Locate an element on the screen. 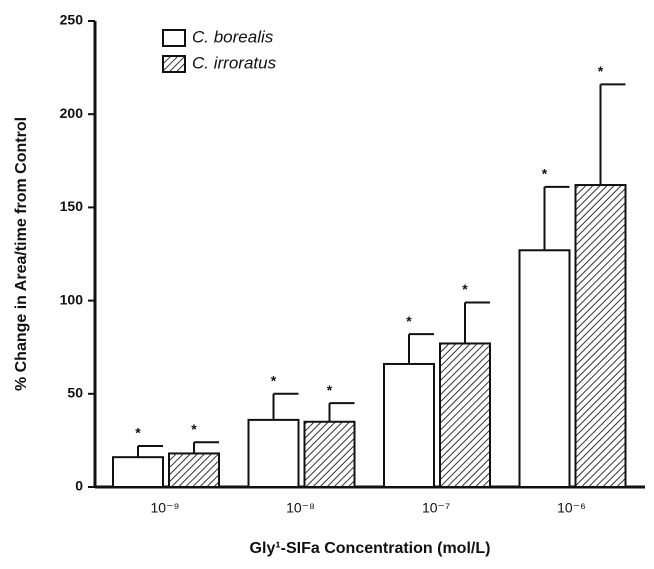  y-tick-label: 150 is located at coordinates (72, 206).